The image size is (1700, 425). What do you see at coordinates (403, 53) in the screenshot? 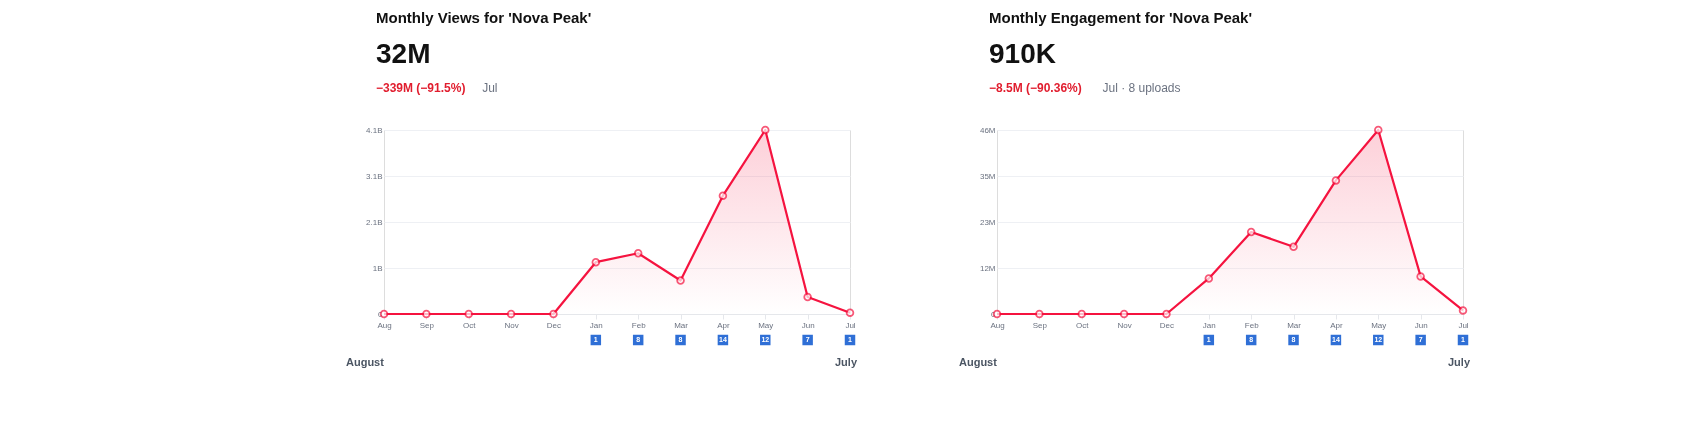
I see `chart-subtitle: 32M` at bounding box center [403, 53].